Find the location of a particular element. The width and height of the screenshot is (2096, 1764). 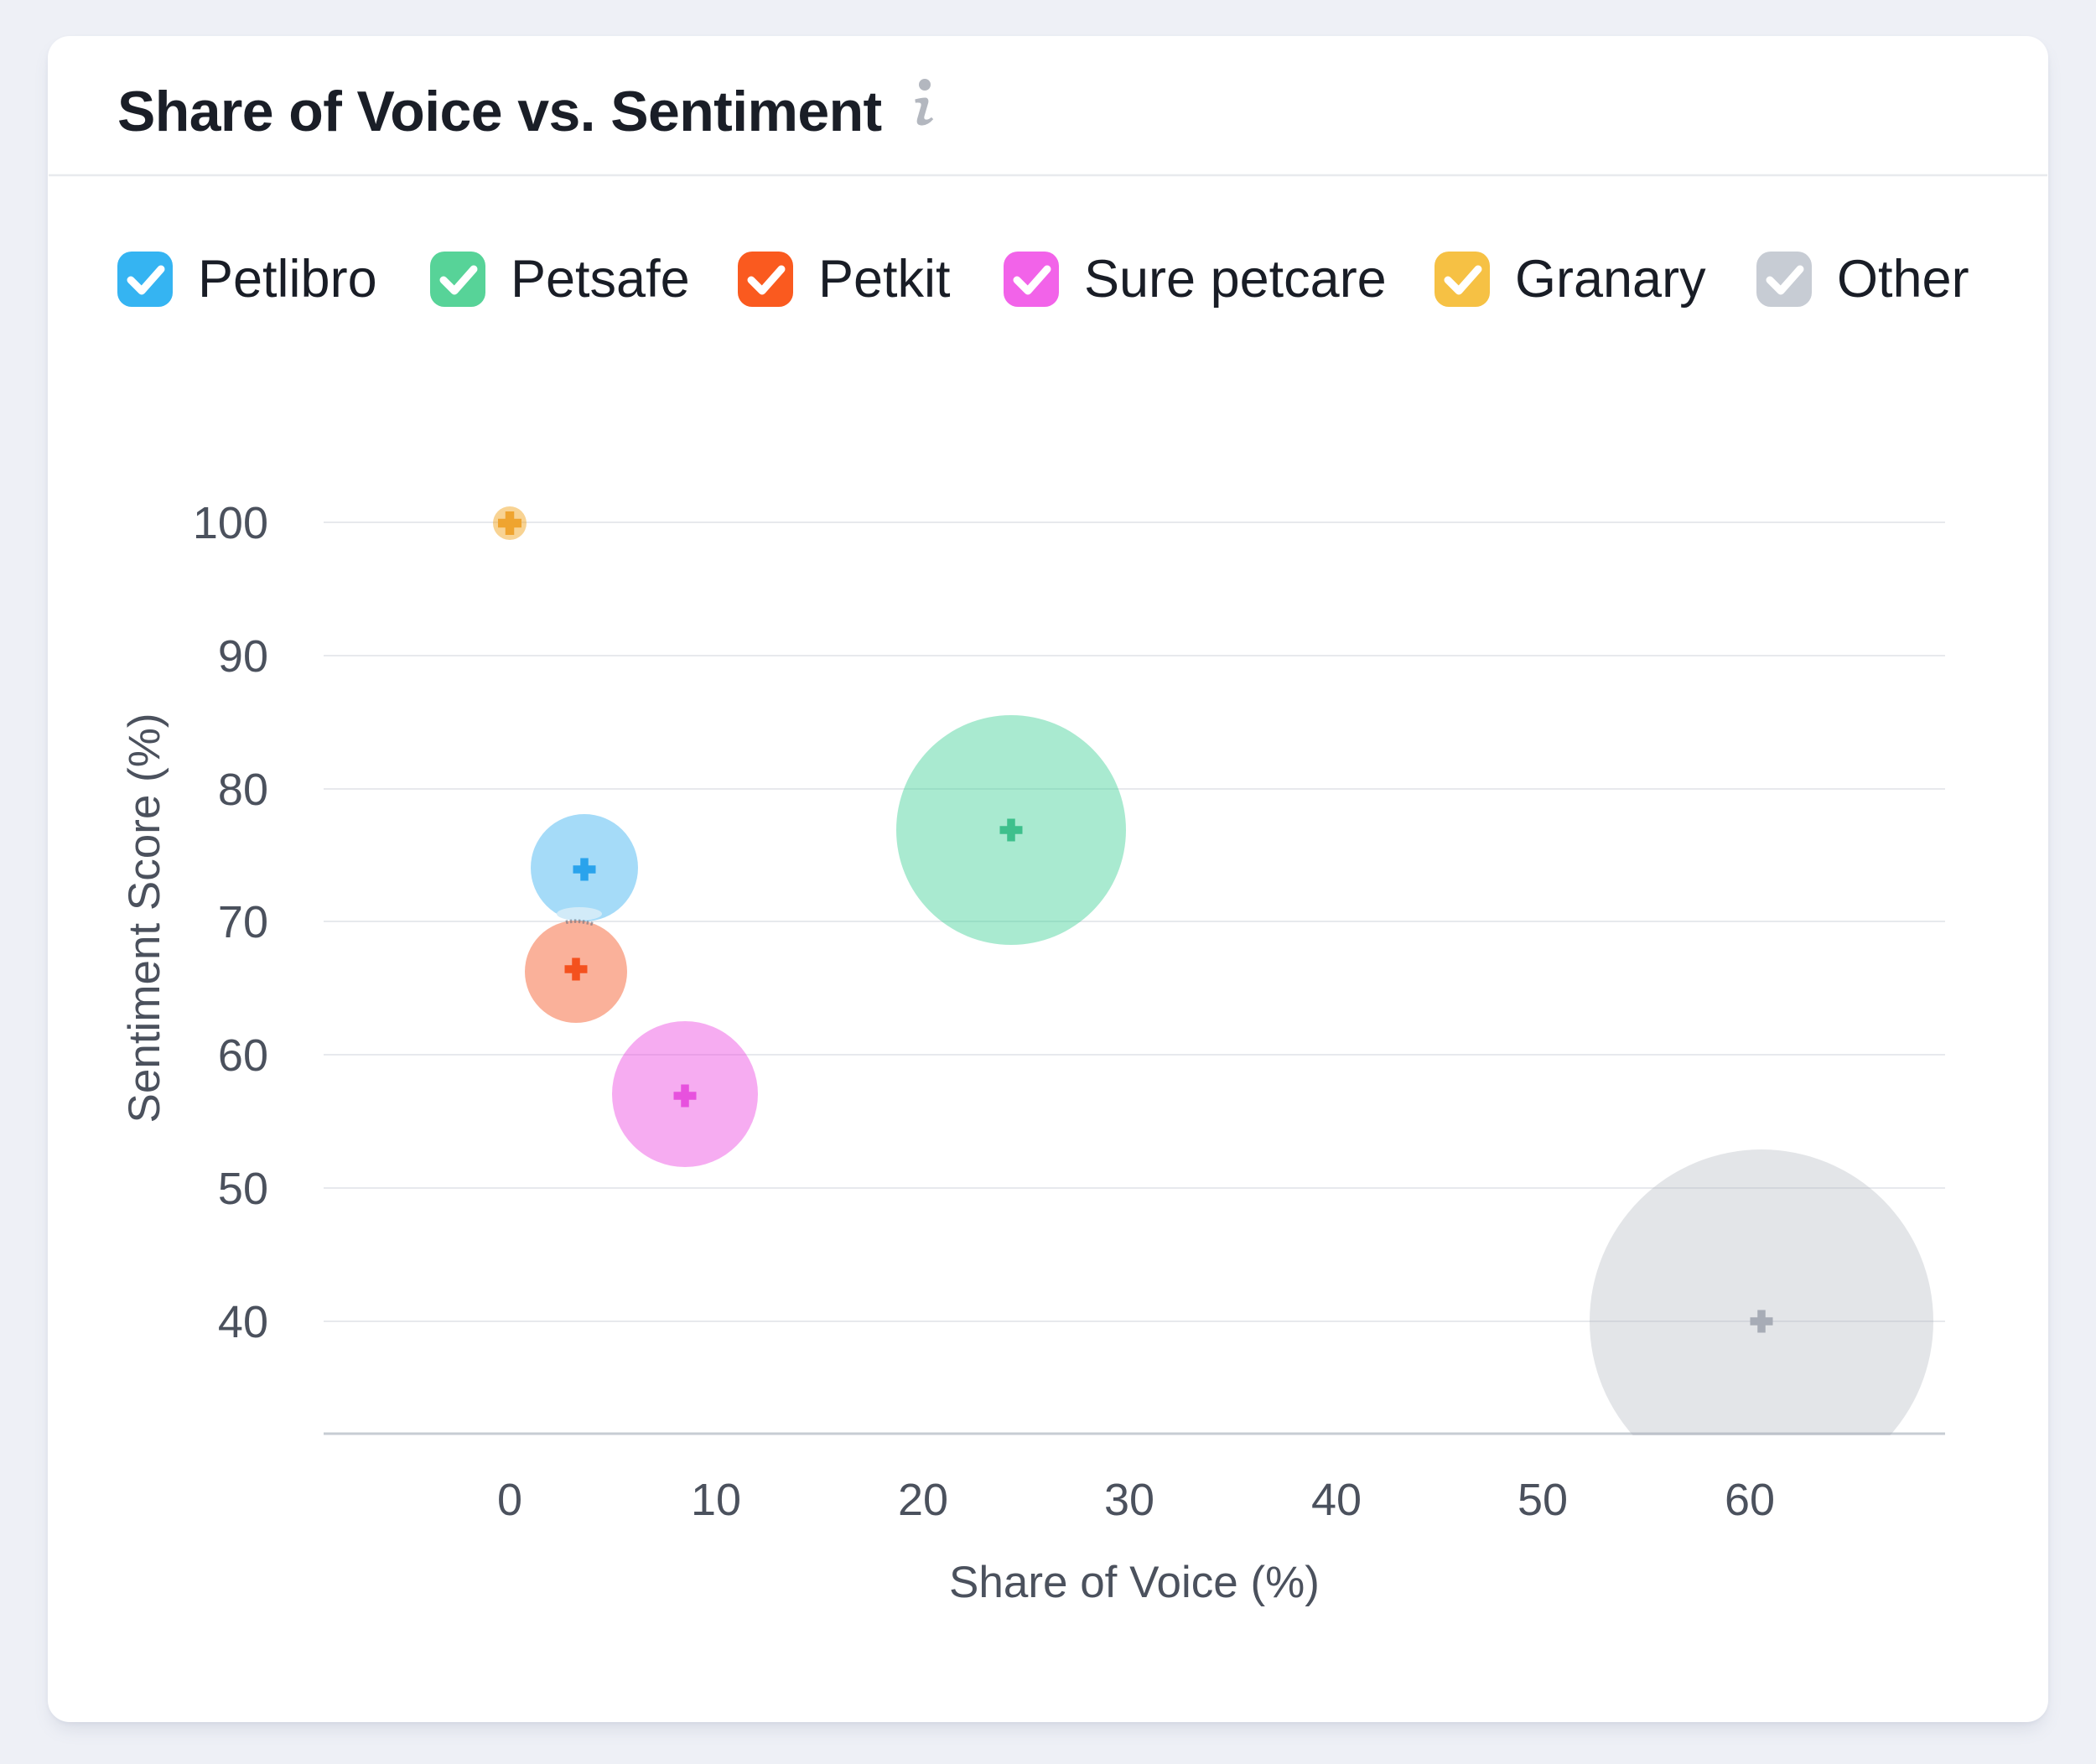

svg-text: Share of Voice (%) is located at coordinates (1134, 1582).